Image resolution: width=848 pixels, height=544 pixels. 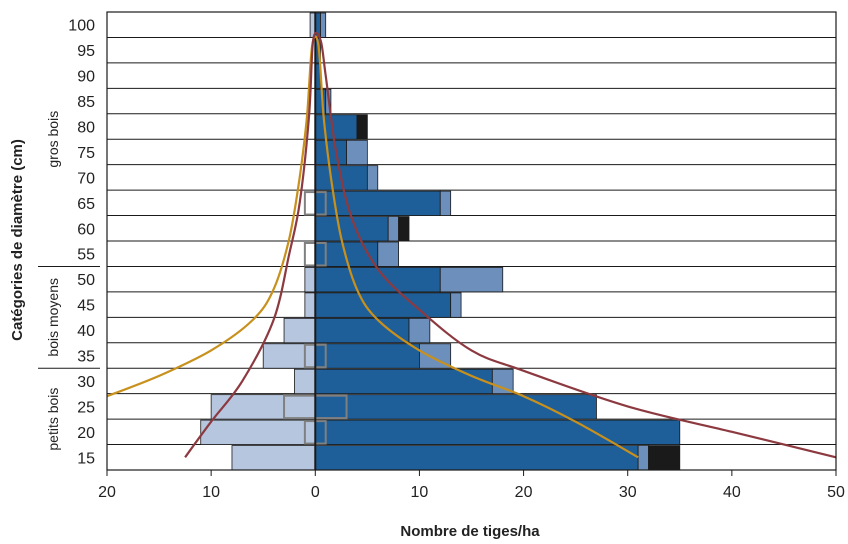 I want to click on y-tick-label: 20, so click(x=86, y=433).